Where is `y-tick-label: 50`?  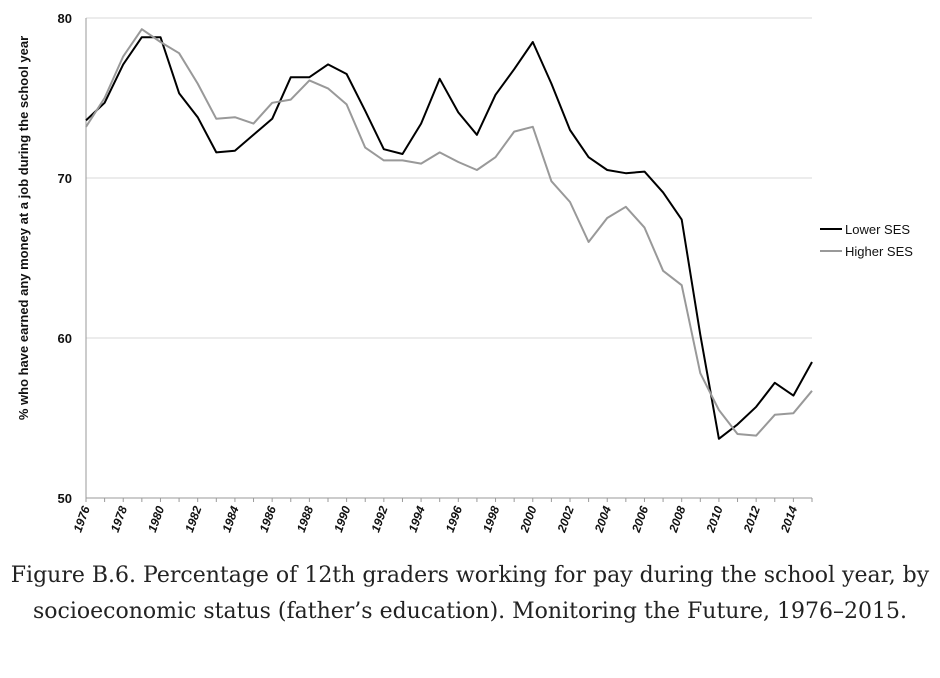 y-tick-label: 50 is located at coordinates (65, 498).